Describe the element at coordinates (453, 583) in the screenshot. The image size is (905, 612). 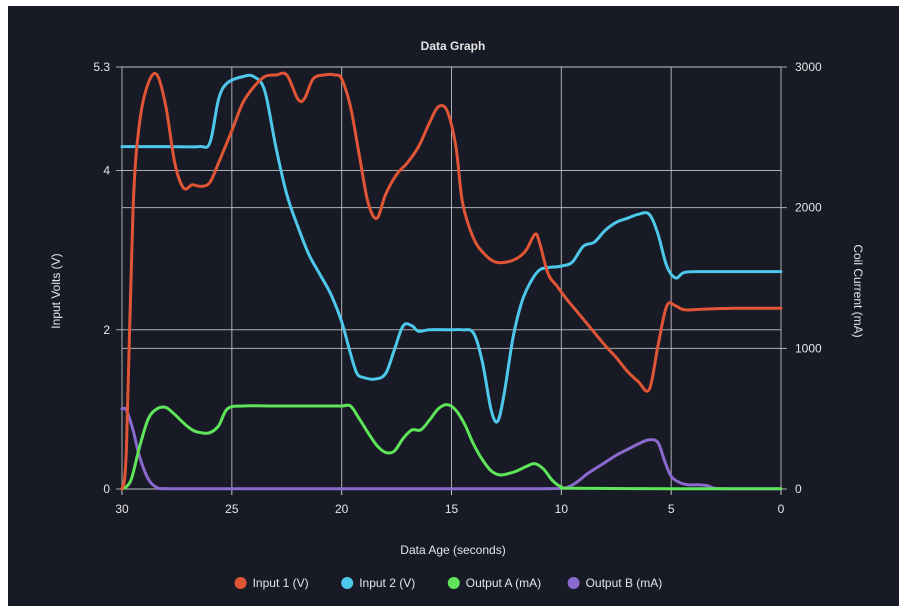
I see `legend-marker-output-a-ma` at that location.